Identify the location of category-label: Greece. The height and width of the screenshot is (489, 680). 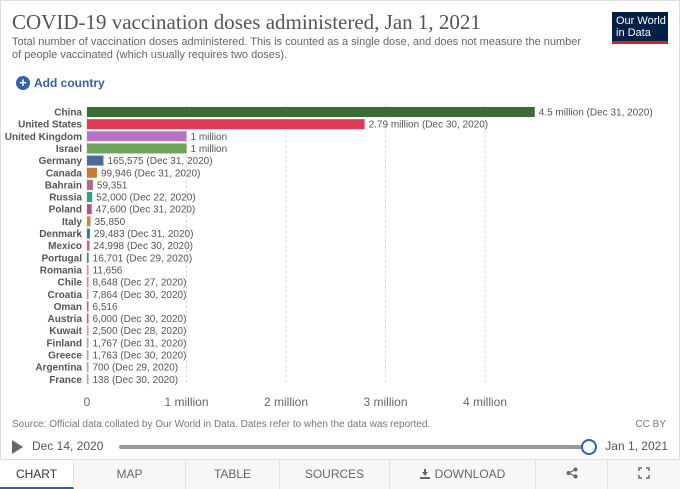
(65, 356).